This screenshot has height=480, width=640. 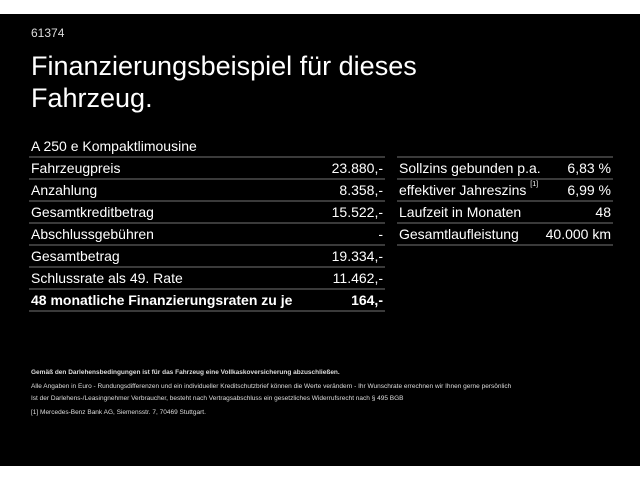 What do you see at coordinates (459, 234) in the screenshot?
I see `row-label: Gesamtlaufleistung` at bounding box center [459, 234].